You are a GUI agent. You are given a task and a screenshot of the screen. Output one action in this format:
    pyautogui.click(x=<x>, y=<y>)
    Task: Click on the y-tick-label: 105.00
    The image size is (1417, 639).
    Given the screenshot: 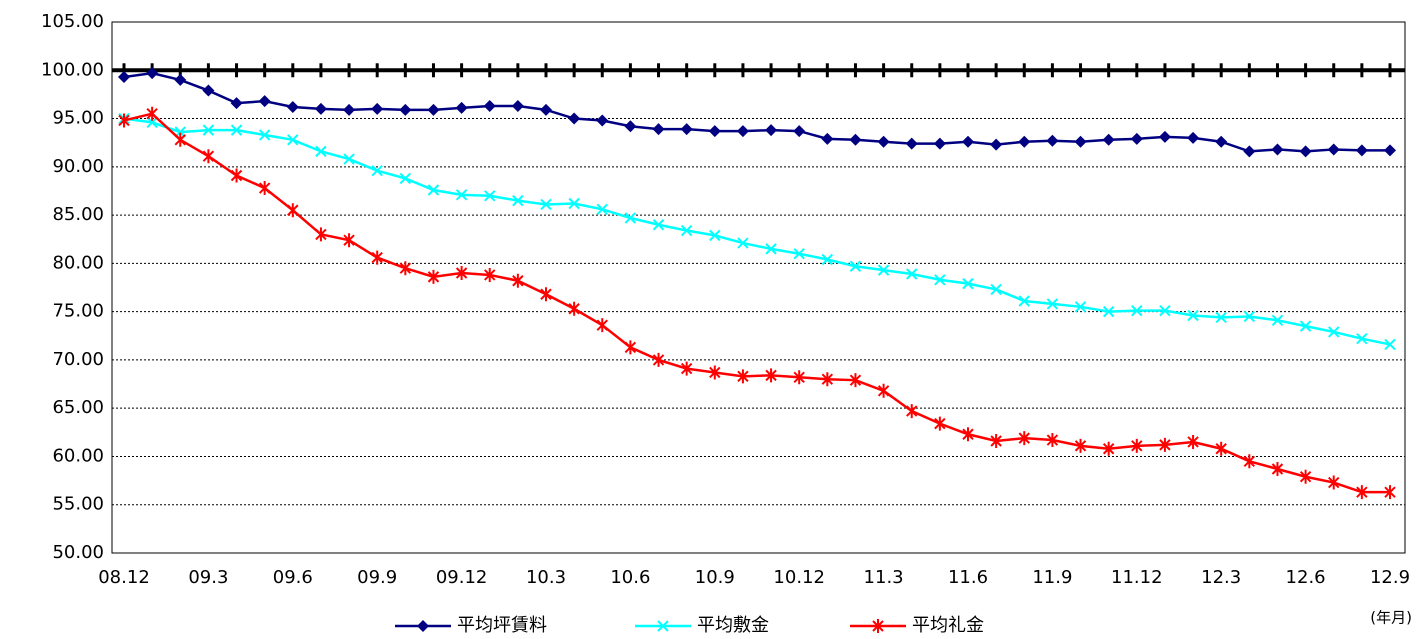 What is the action you would take?
    pyautogui.click(x=72, y=21)
    